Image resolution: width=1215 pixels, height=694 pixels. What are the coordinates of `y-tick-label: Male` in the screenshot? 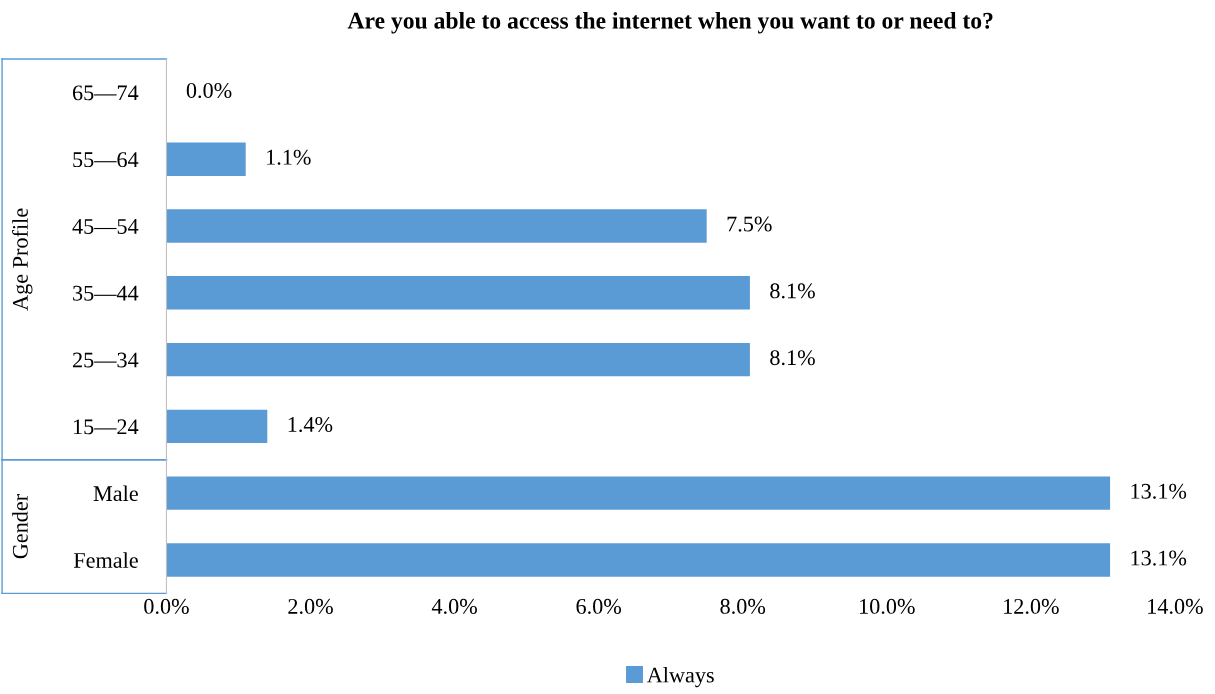 It's located at (115, 493).